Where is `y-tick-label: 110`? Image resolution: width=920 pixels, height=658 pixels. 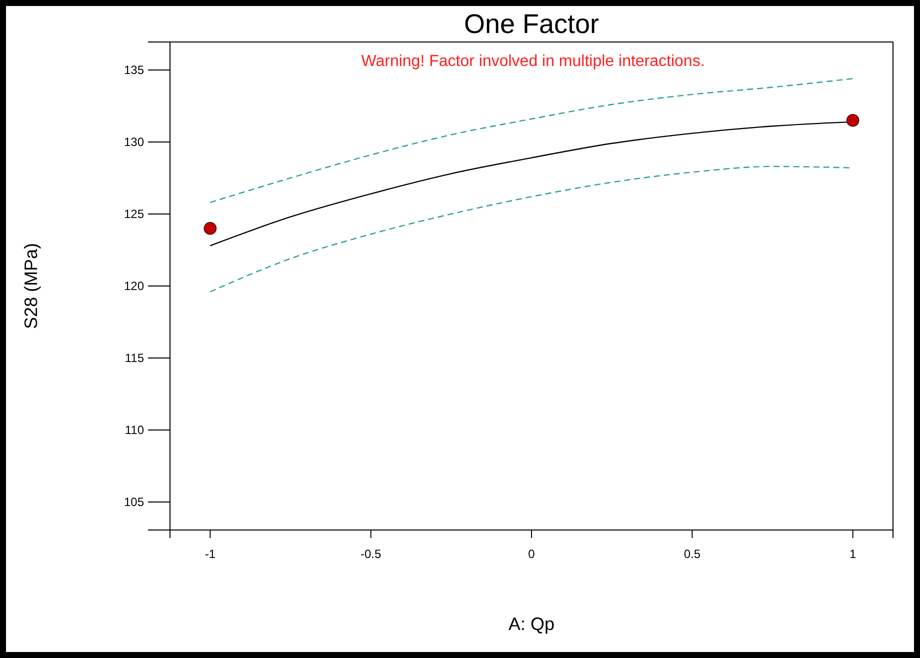 y-tick-label: 110 is located at coordinates (134, 429).